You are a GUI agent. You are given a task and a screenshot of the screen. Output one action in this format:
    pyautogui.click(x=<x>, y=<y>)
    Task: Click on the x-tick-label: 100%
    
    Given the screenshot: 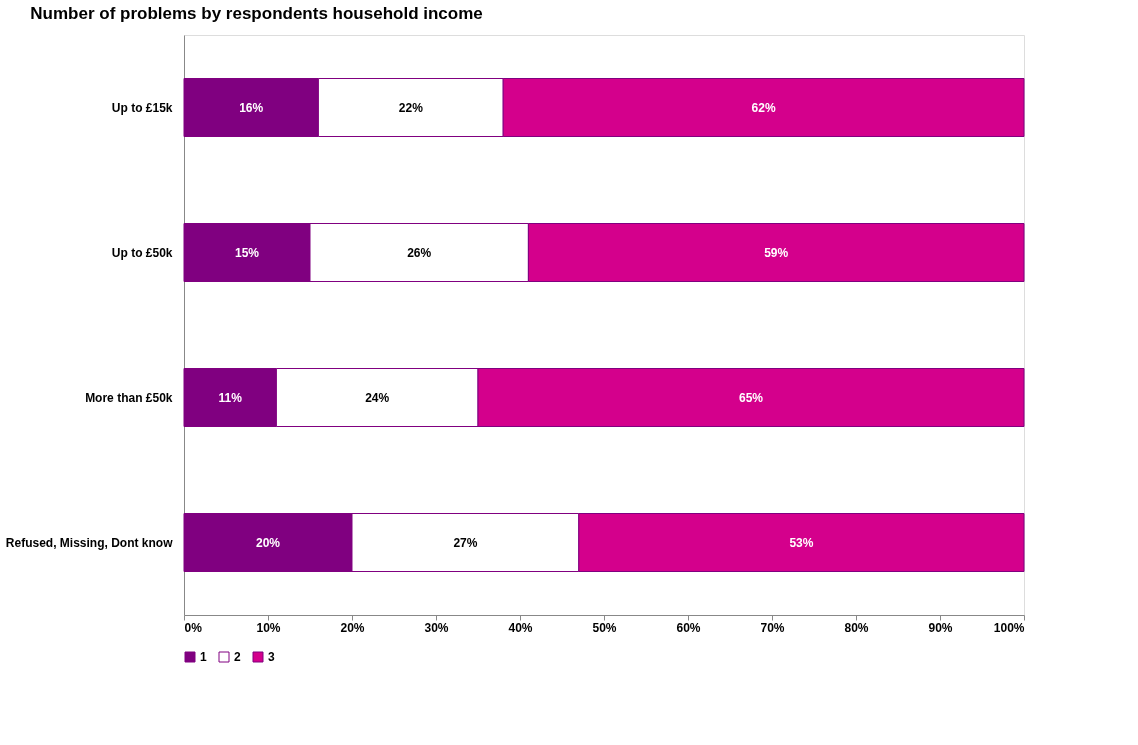 What is the action you would take?
    pyautogui.click(x=1009, y=627)
    